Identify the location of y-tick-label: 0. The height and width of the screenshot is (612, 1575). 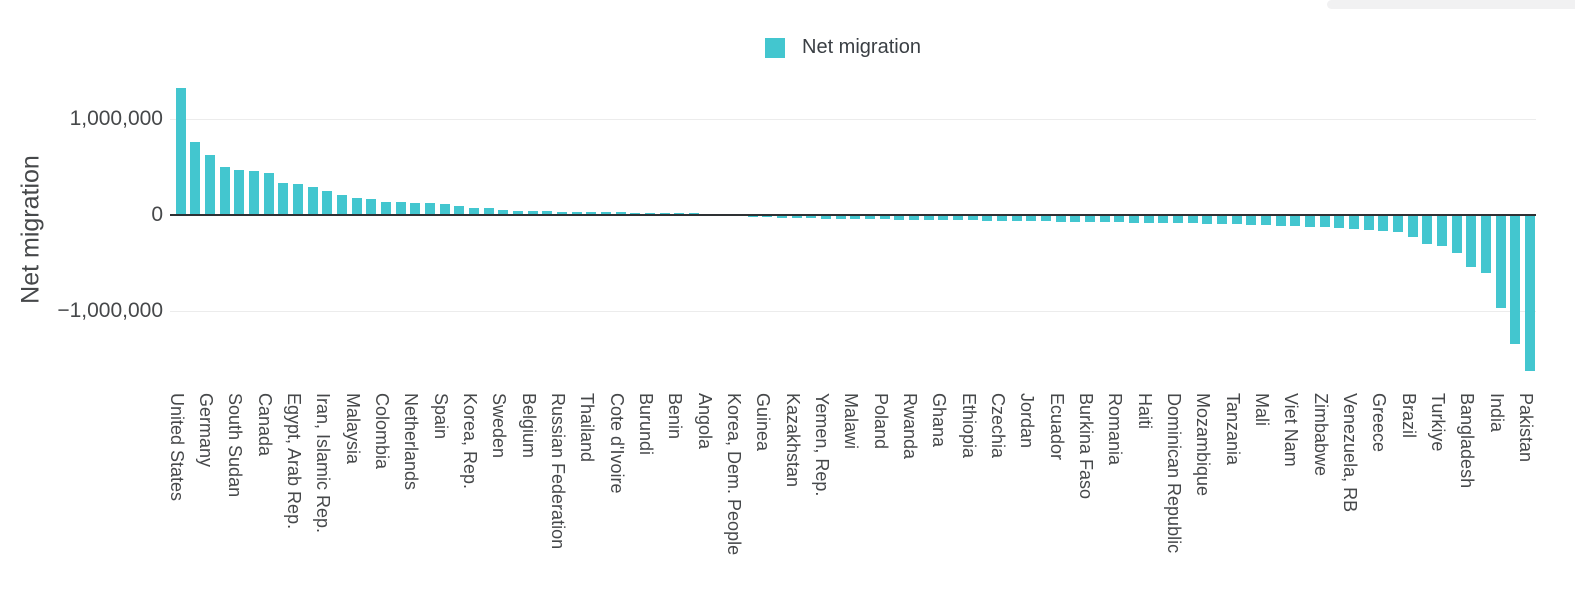
(157, 214).